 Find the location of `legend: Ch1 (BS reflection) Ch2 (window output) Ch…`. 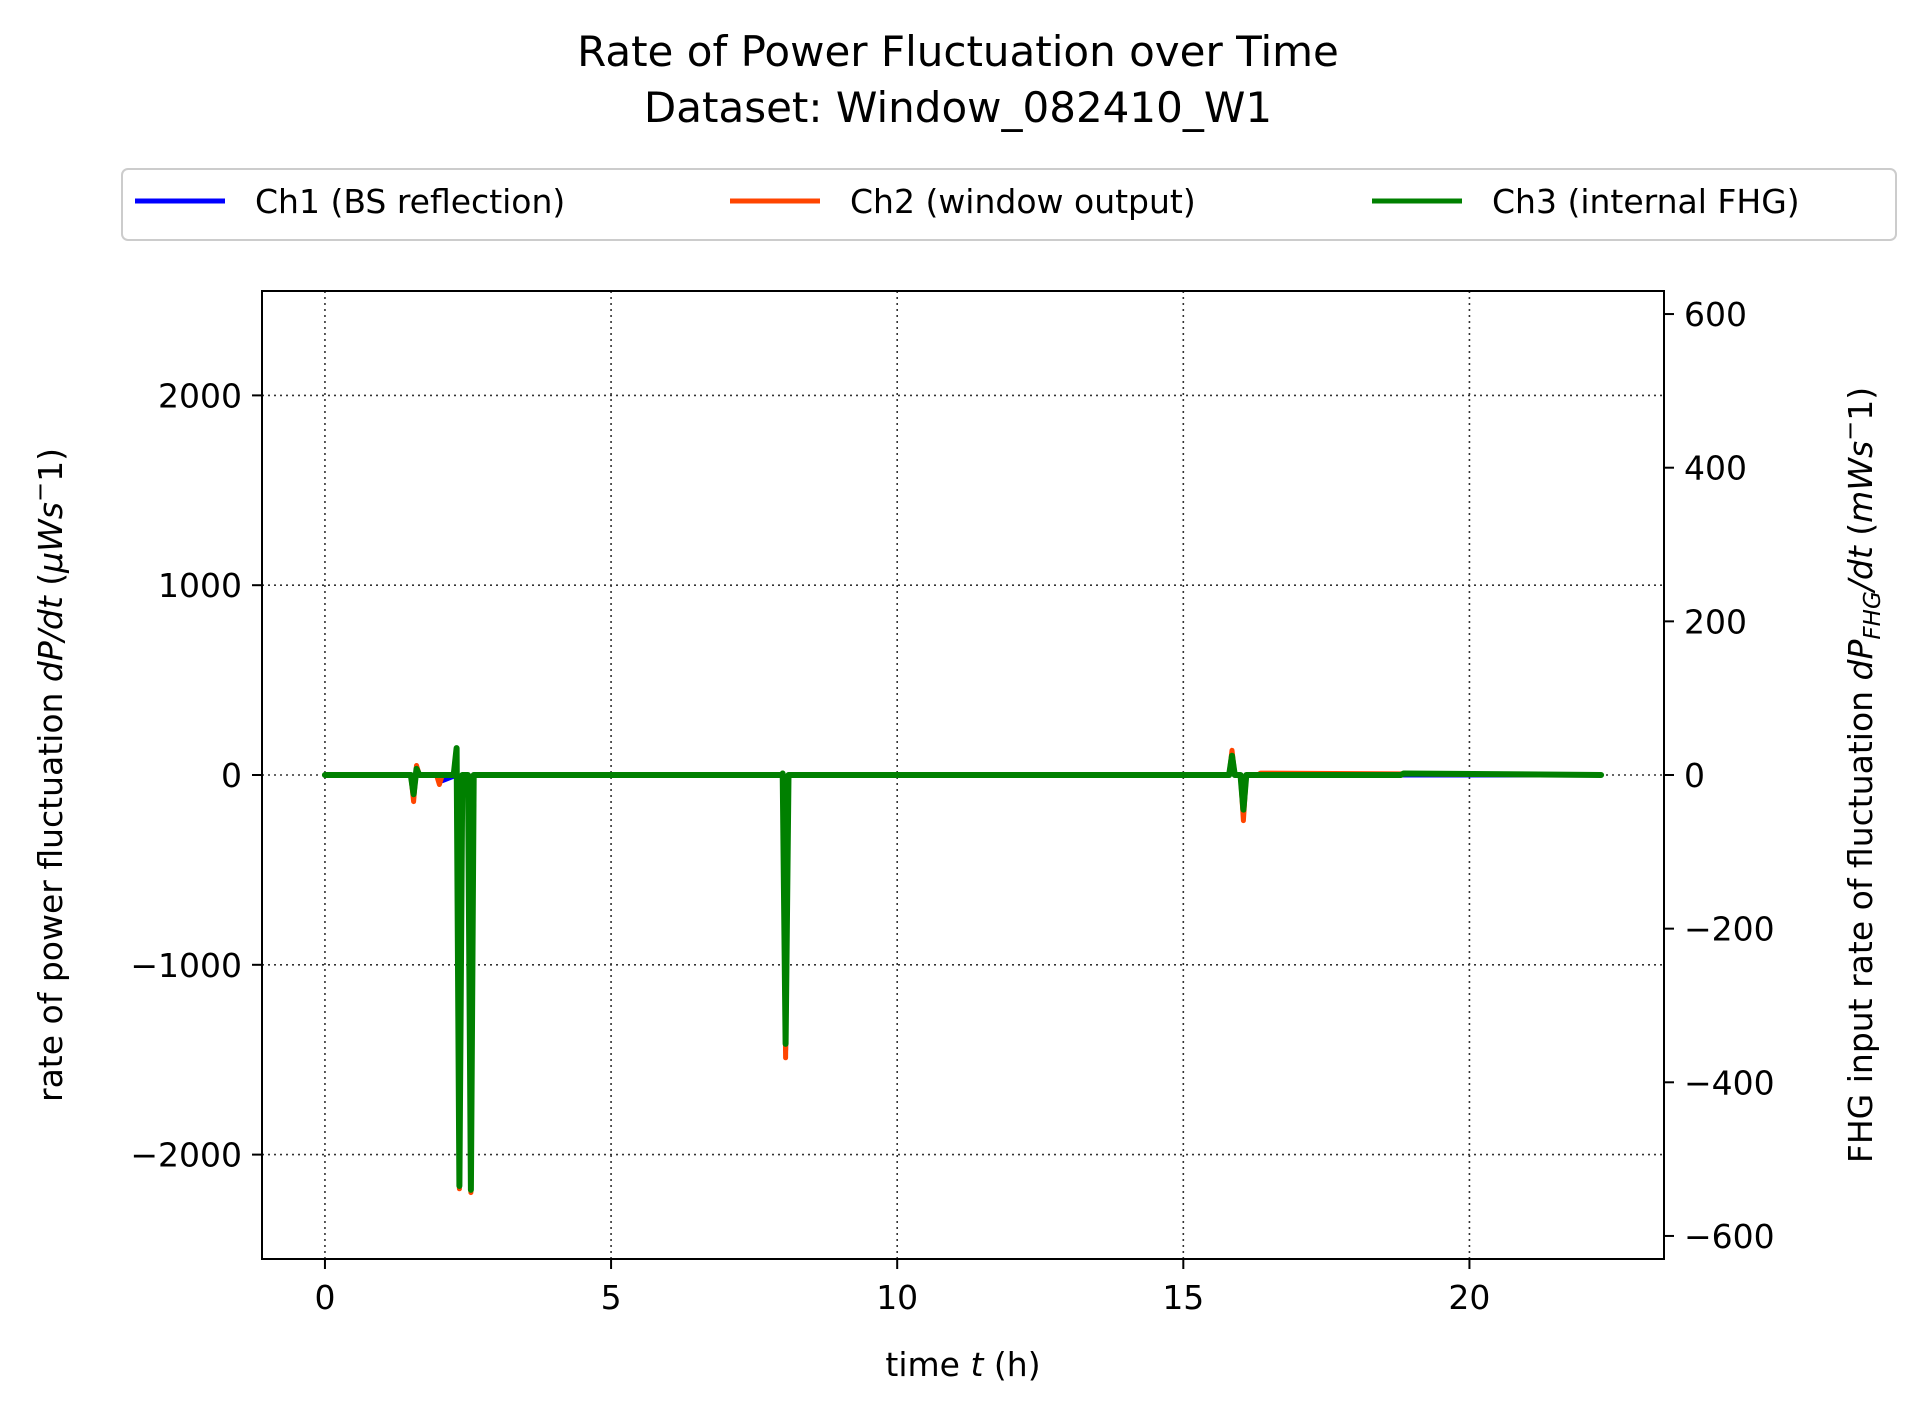

legend: Ch1 (BS reflection) Ch2 (window output) Ch… is located at coordinates (1009, 204).